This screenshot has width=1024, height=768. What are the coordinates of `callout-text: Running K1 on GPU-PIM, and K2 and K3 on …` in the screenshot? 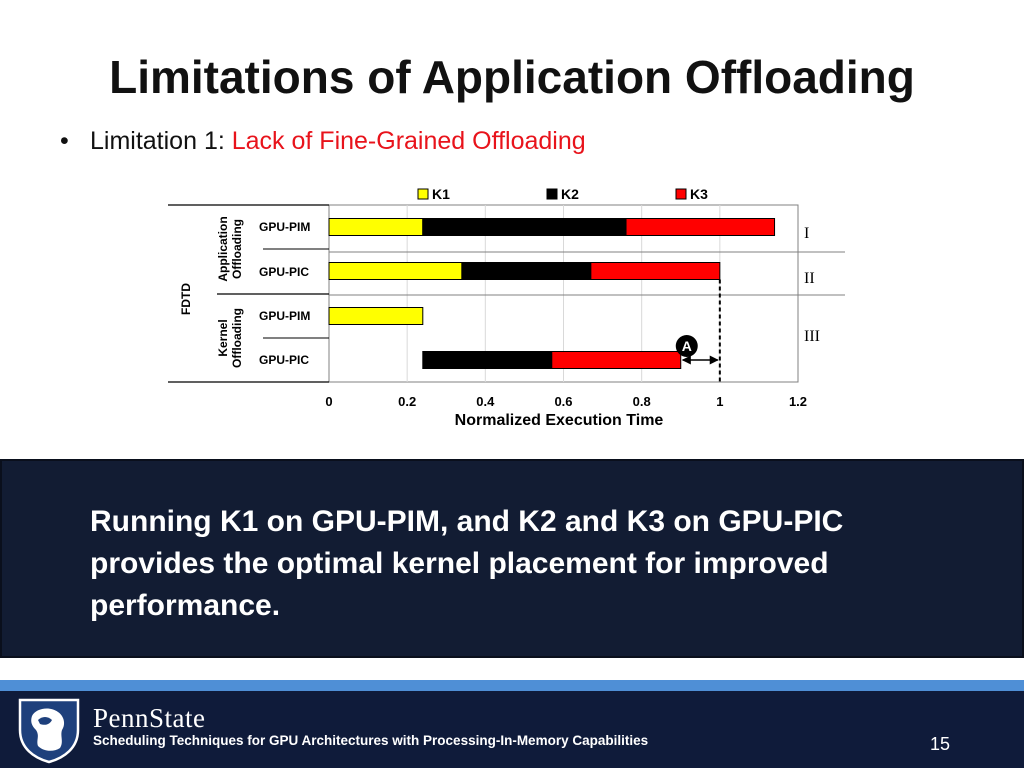 It's located at (467, 563).